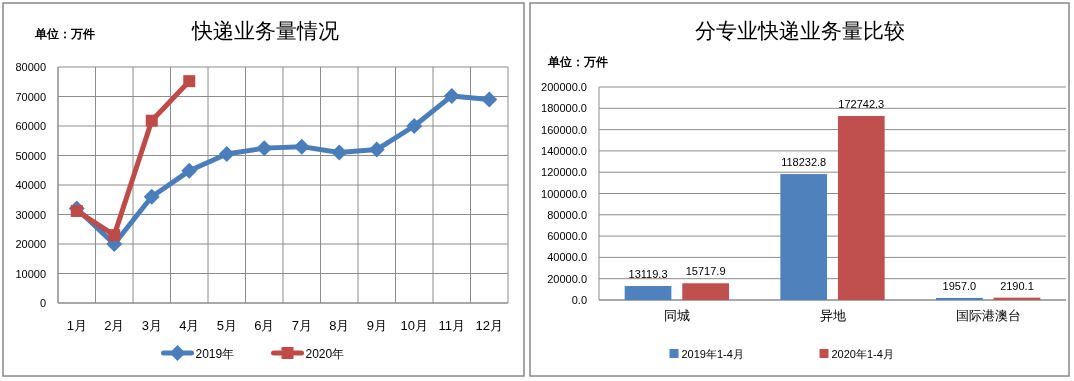  What do you see at coordinates (862, 354) in the screenshot?
I see `legend-label: 2020年1-4月` at bounding box center [862, 354].